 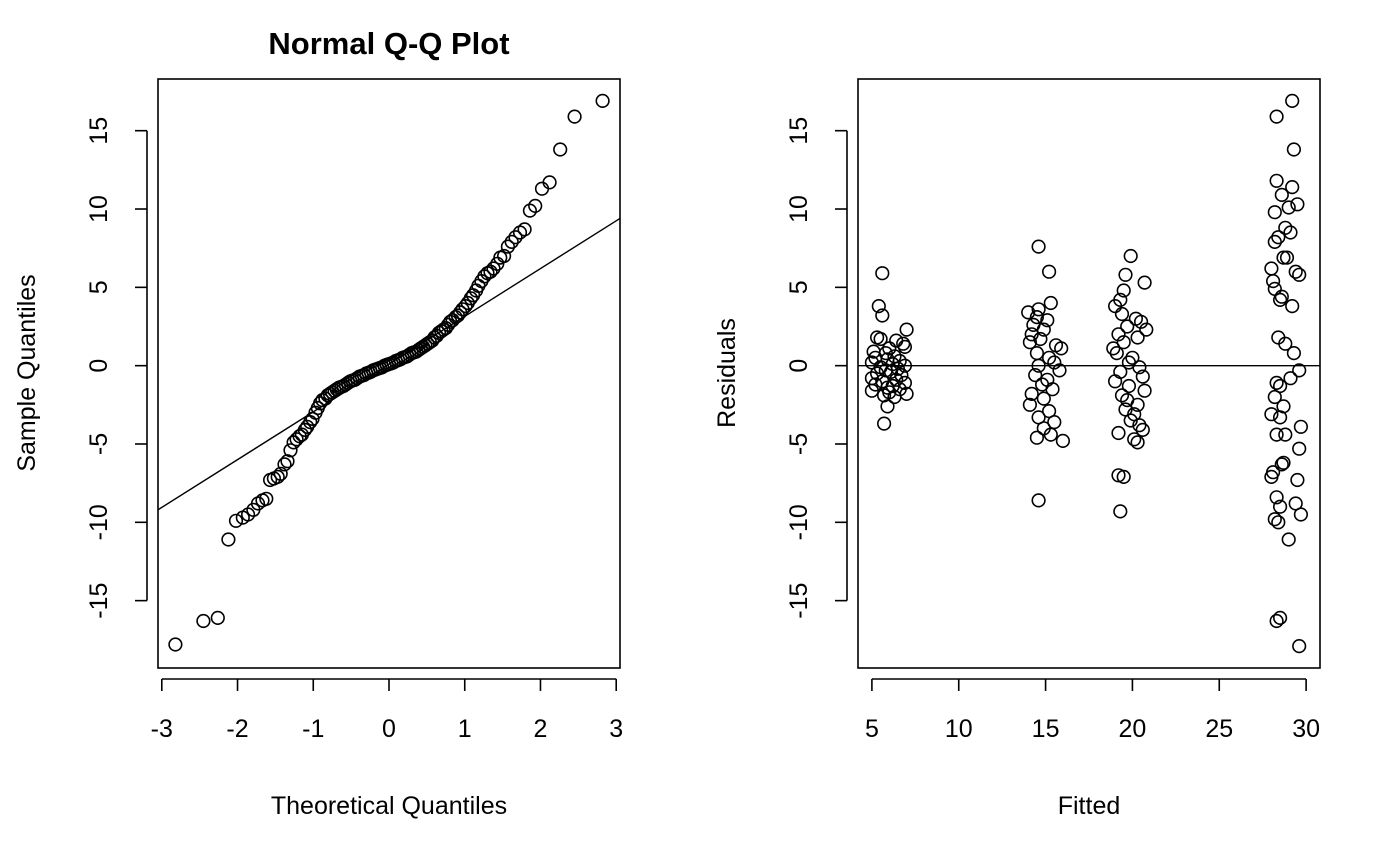 I want to click on qq-y-tick-label: 0, so click(x=99, y=366).